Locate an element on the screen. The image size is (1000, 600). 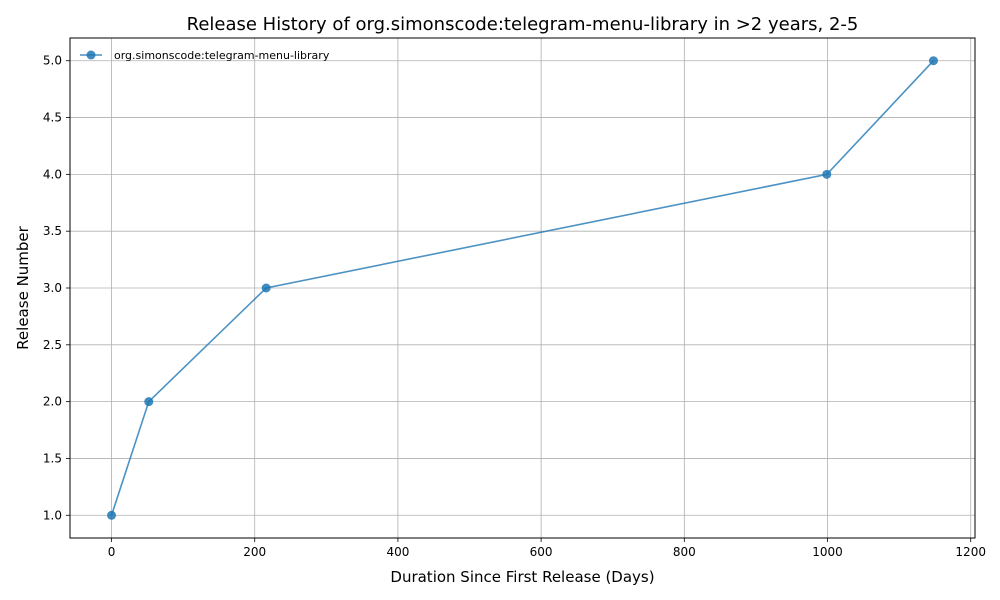
y-tick-label: 5.0 is located at coordinates (52, 61).